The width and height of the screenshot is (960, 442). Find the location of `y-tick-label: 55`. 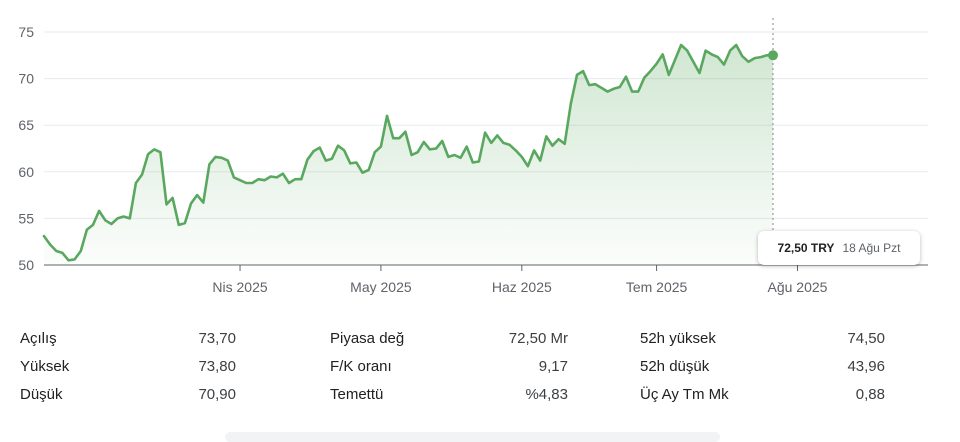

y-tick-label: 55 is located at coordinates (26, 218).